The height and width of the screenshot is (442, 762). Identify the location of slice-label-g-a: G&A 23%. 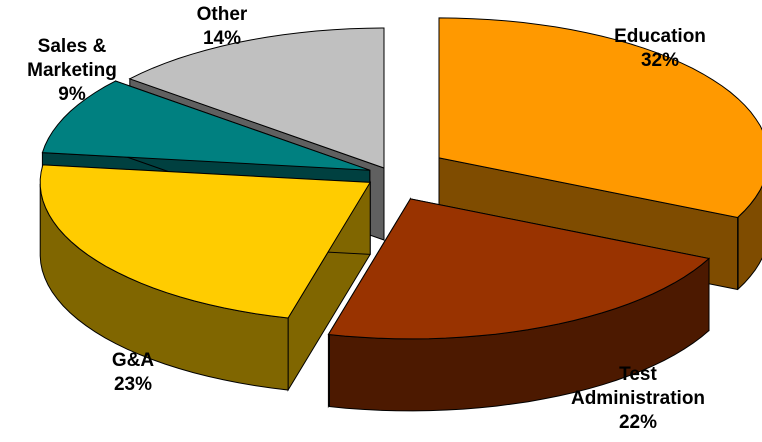
(133, 372).